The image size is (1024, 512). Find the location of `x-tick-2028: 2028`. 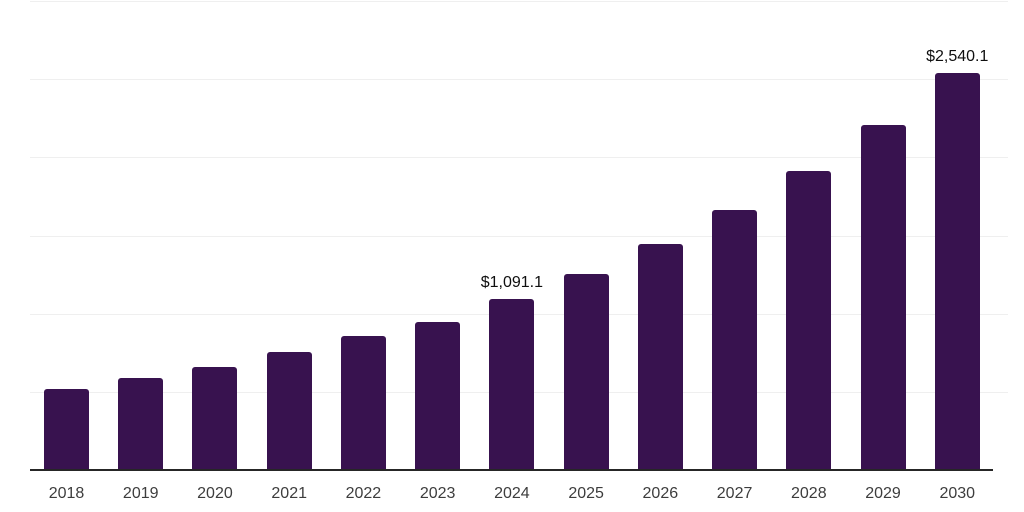

x-tick-2028: 2028 is located at coordinates (809, 493).